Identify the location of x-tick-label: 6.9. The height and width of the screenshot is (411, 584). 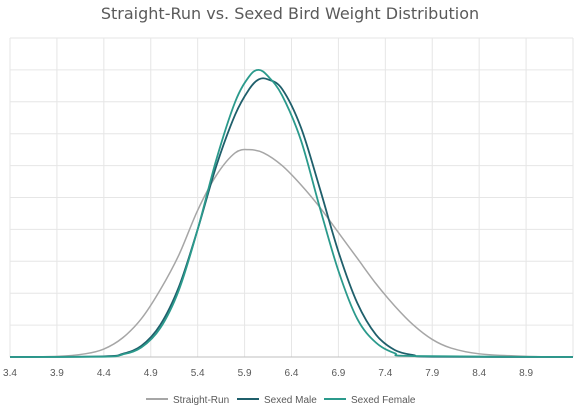
(338, 373).